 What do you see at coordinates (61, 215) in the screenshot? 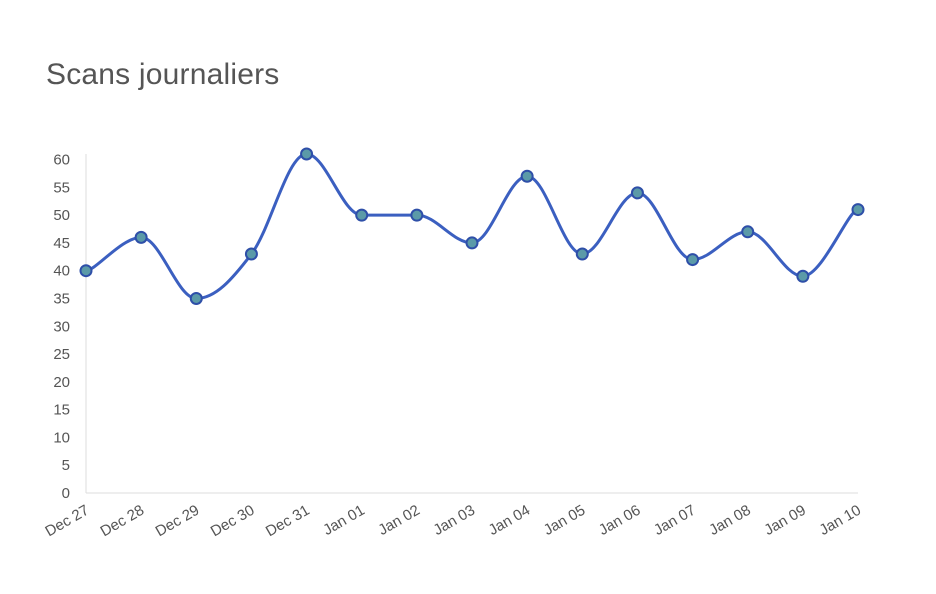
I see `y-tick-label: 50` at bounding box center [61, 215].